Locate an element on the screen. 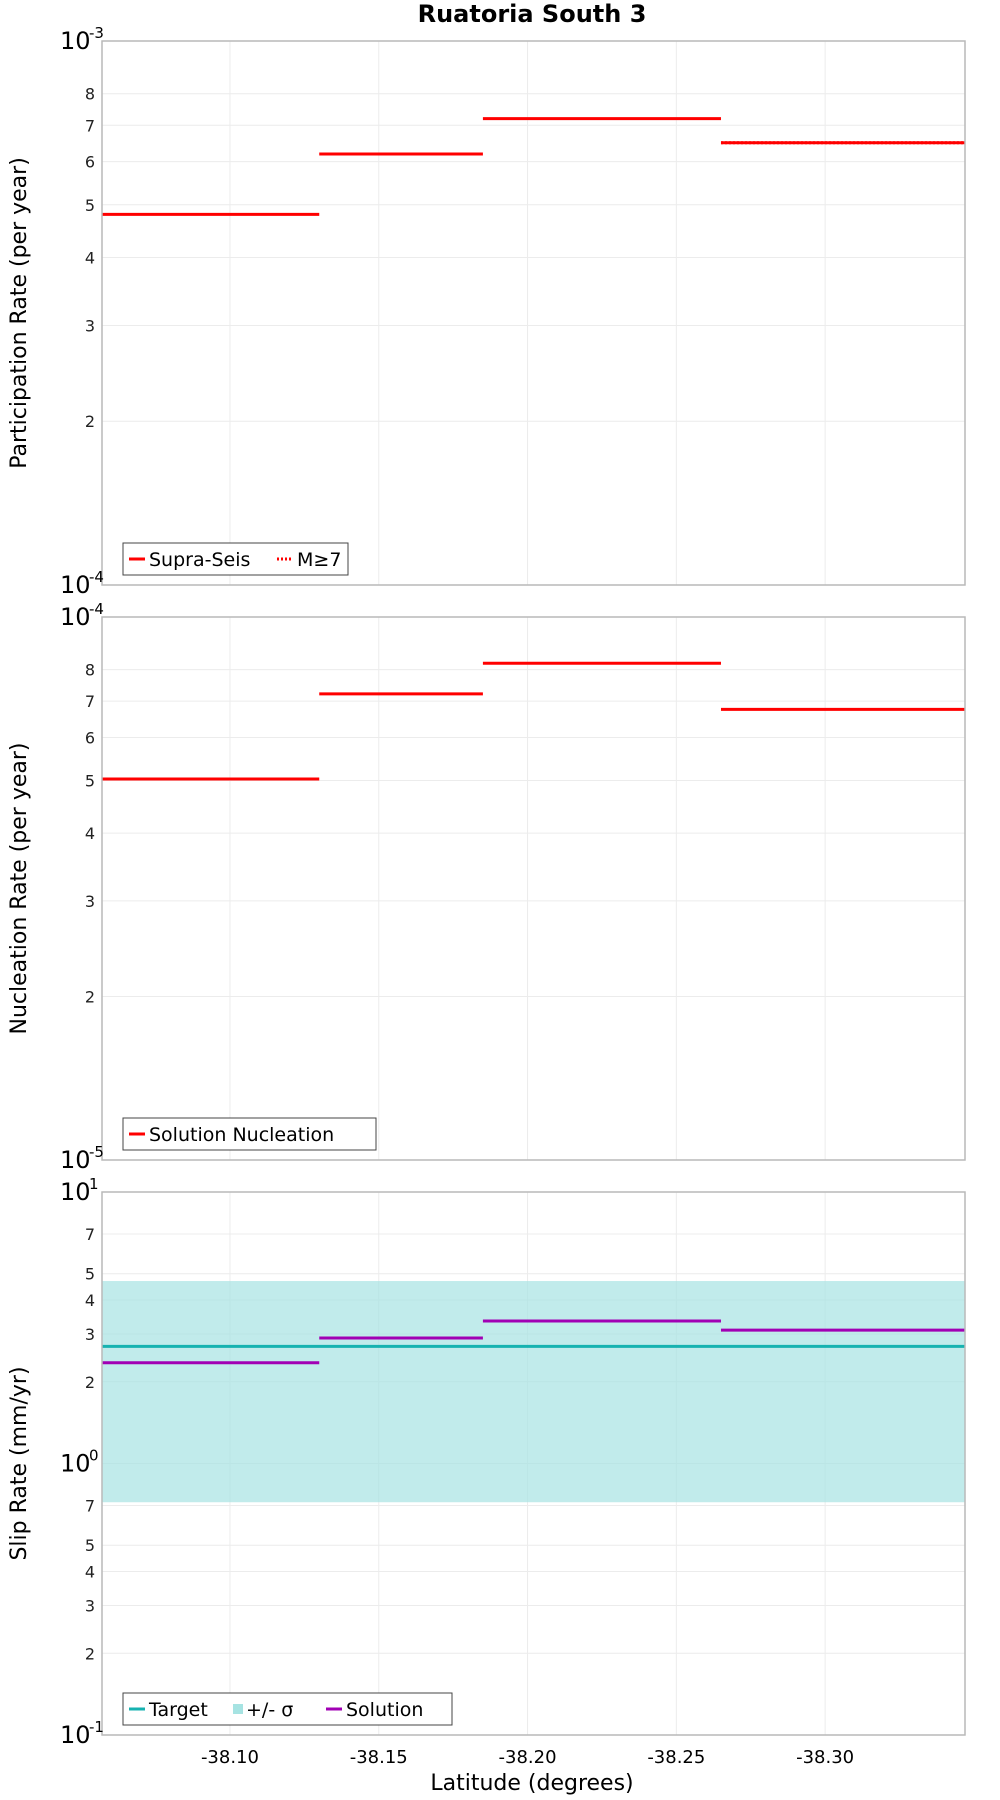 This screenshot has height=1800, width=1000. x-axis-label: Latitude (degrees) is located at coordinates (531, 1783).